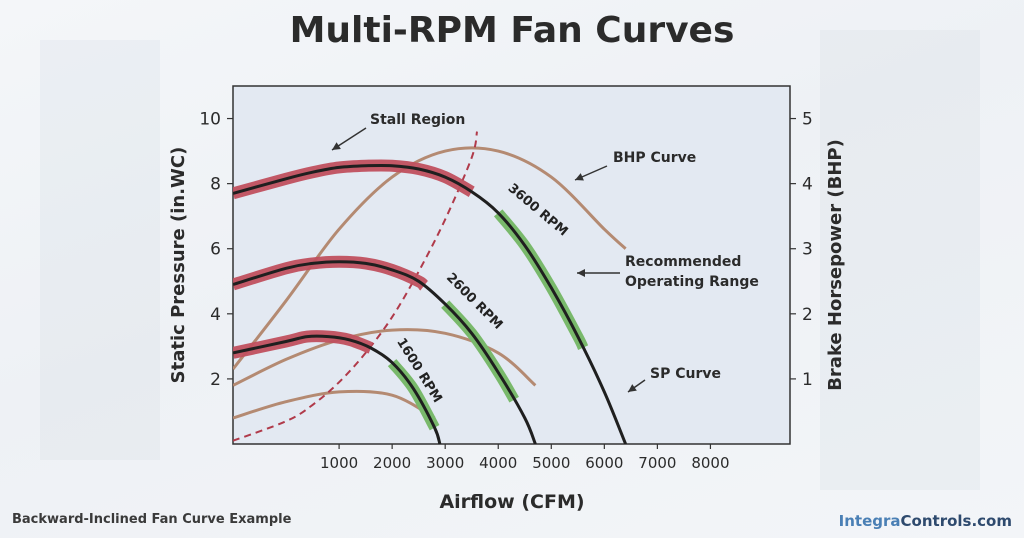 The image size is (1024, 538). I want to click on chart-caption: Backward-Inclined Fan Curve Example, so click(152, 519).